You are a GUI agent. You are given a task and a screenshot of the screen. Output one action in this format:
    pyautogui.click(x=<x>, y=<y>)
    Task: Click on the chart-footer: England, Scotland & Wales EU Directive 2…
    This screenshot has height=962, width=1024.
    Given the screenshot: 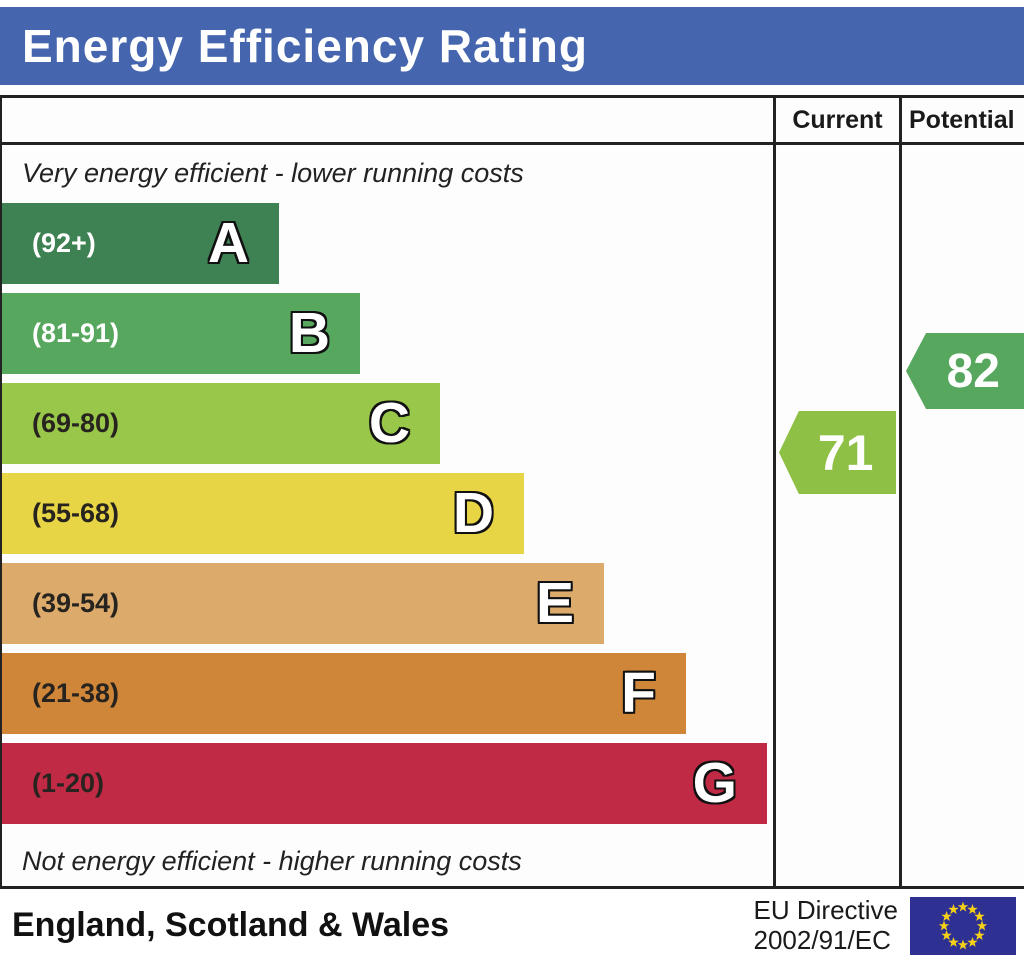 What is the action you would take?
    pyautogui.click(x=512, y=925)
    